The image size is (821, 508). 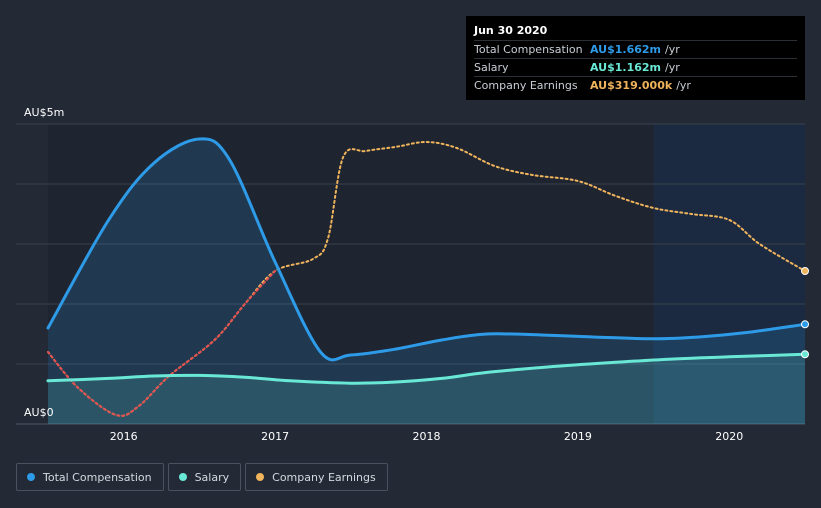 What do you see at coordinates (805, 324) in the screenshot?
I see `end-marker-total` at bounding box center [805, 324].